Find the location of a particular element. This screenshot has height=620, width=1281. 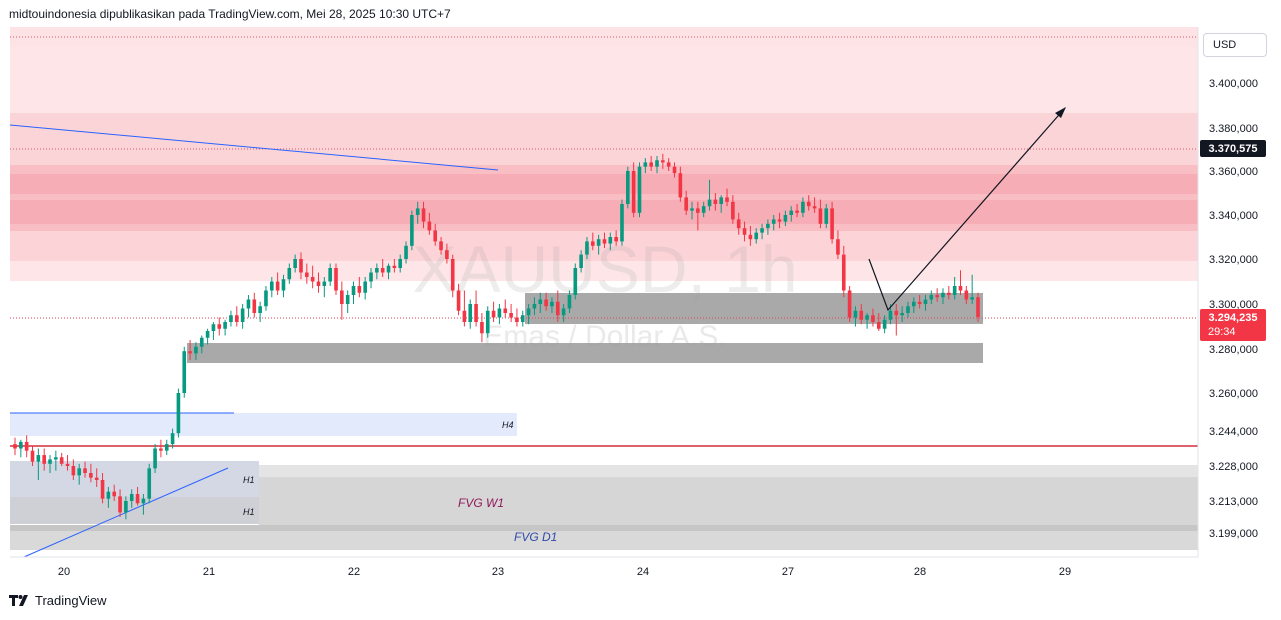

tradingview-branding: TradingView is located at coordinates (58, 600).